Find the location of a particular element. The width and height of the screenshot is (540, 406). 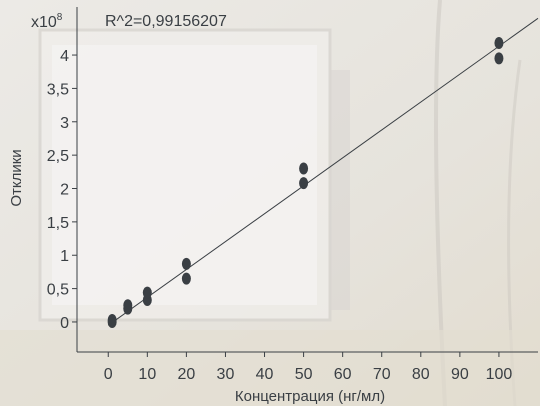

x-tick-label: 0 is located at coordinates (108, 374).